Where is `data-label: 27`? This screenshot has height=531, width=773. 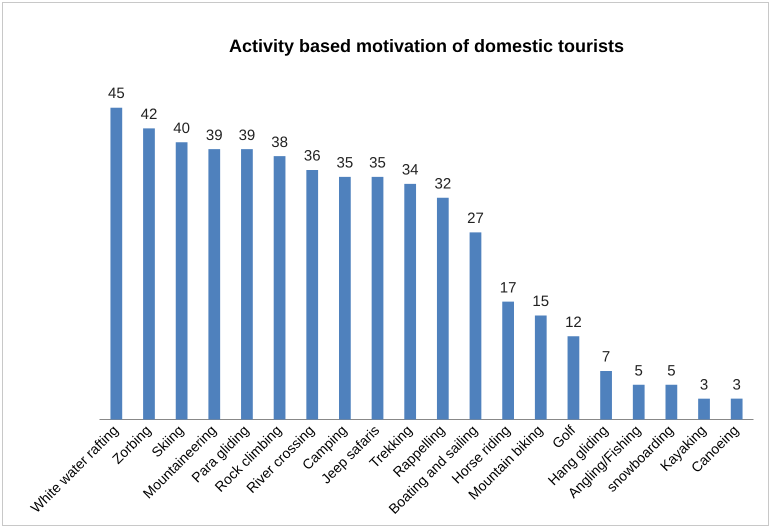 data-label: 27 is located at coordinates (475, 218).